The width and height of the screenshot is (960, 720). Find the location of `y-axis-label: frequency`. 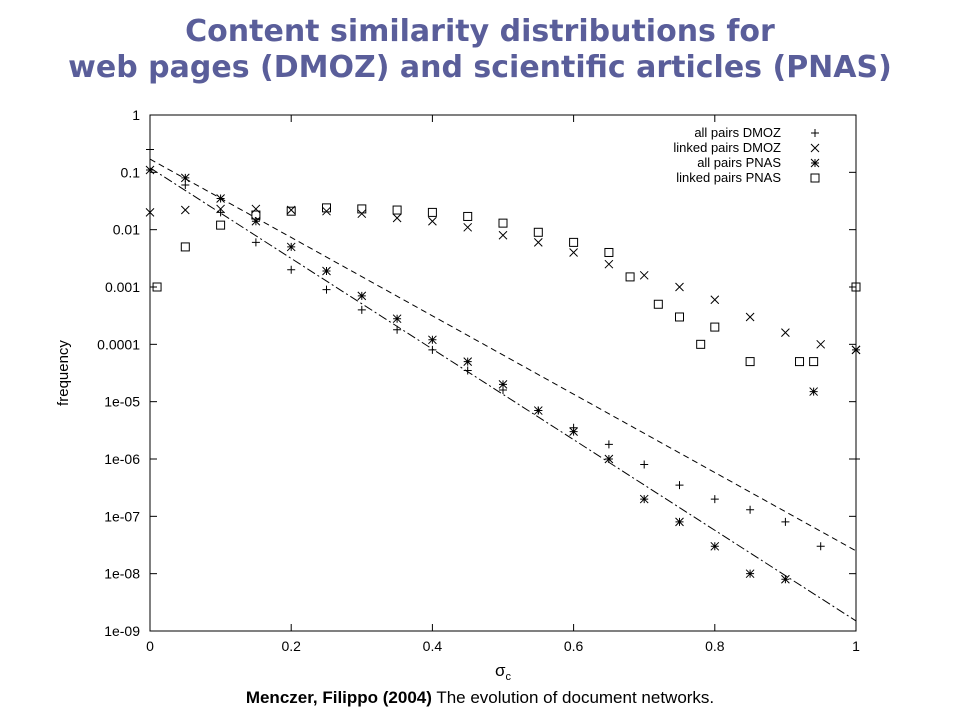

y-axis-label: frequency is located at coordinates (63, 373).